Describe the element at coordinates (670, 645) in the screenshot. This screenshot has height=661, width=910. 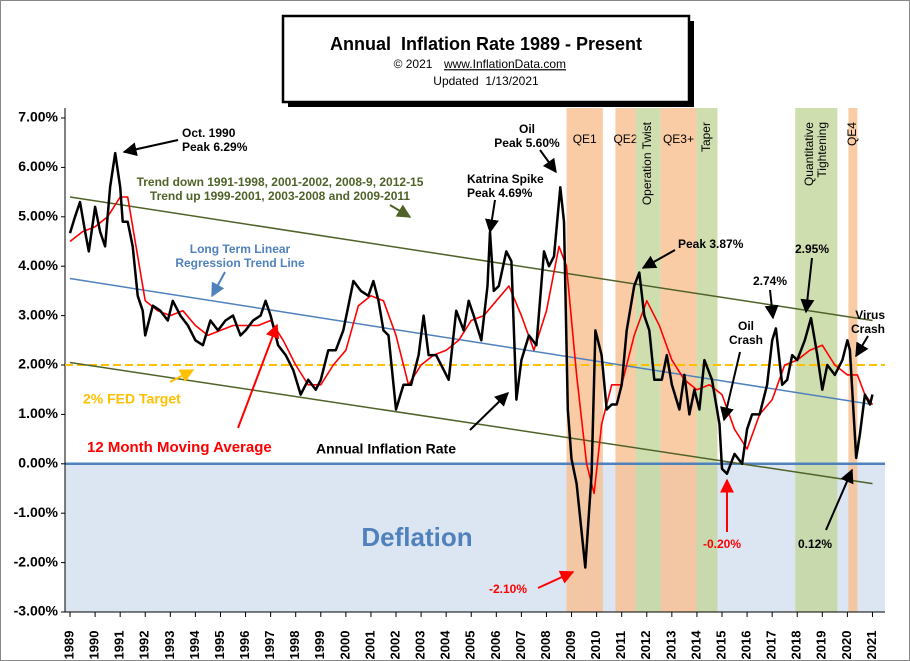
I see `x-tick-label: 2013` at that location.